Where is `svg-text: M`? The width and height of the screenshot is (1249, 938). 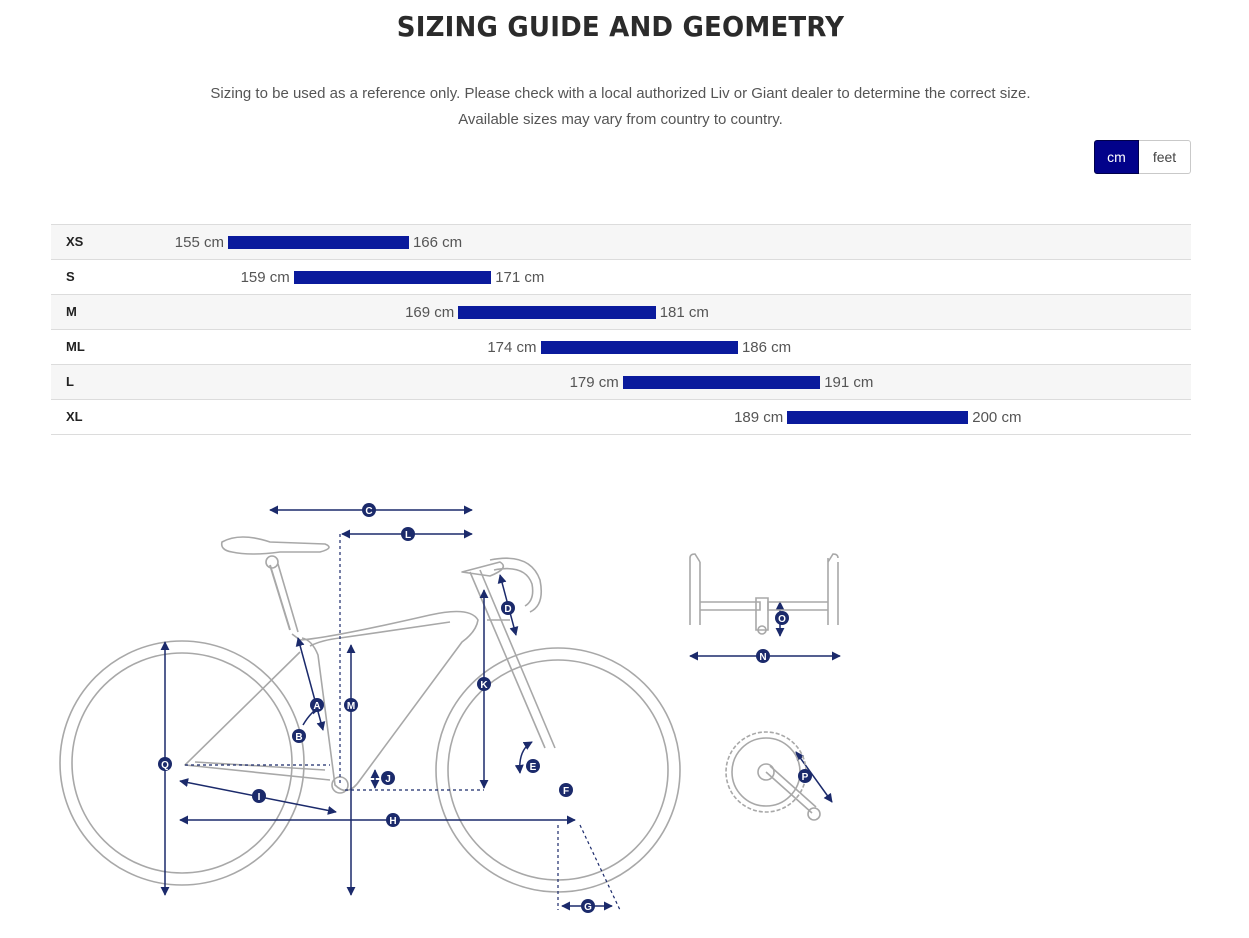
svg-text: M is located at coordinates (351, 706).